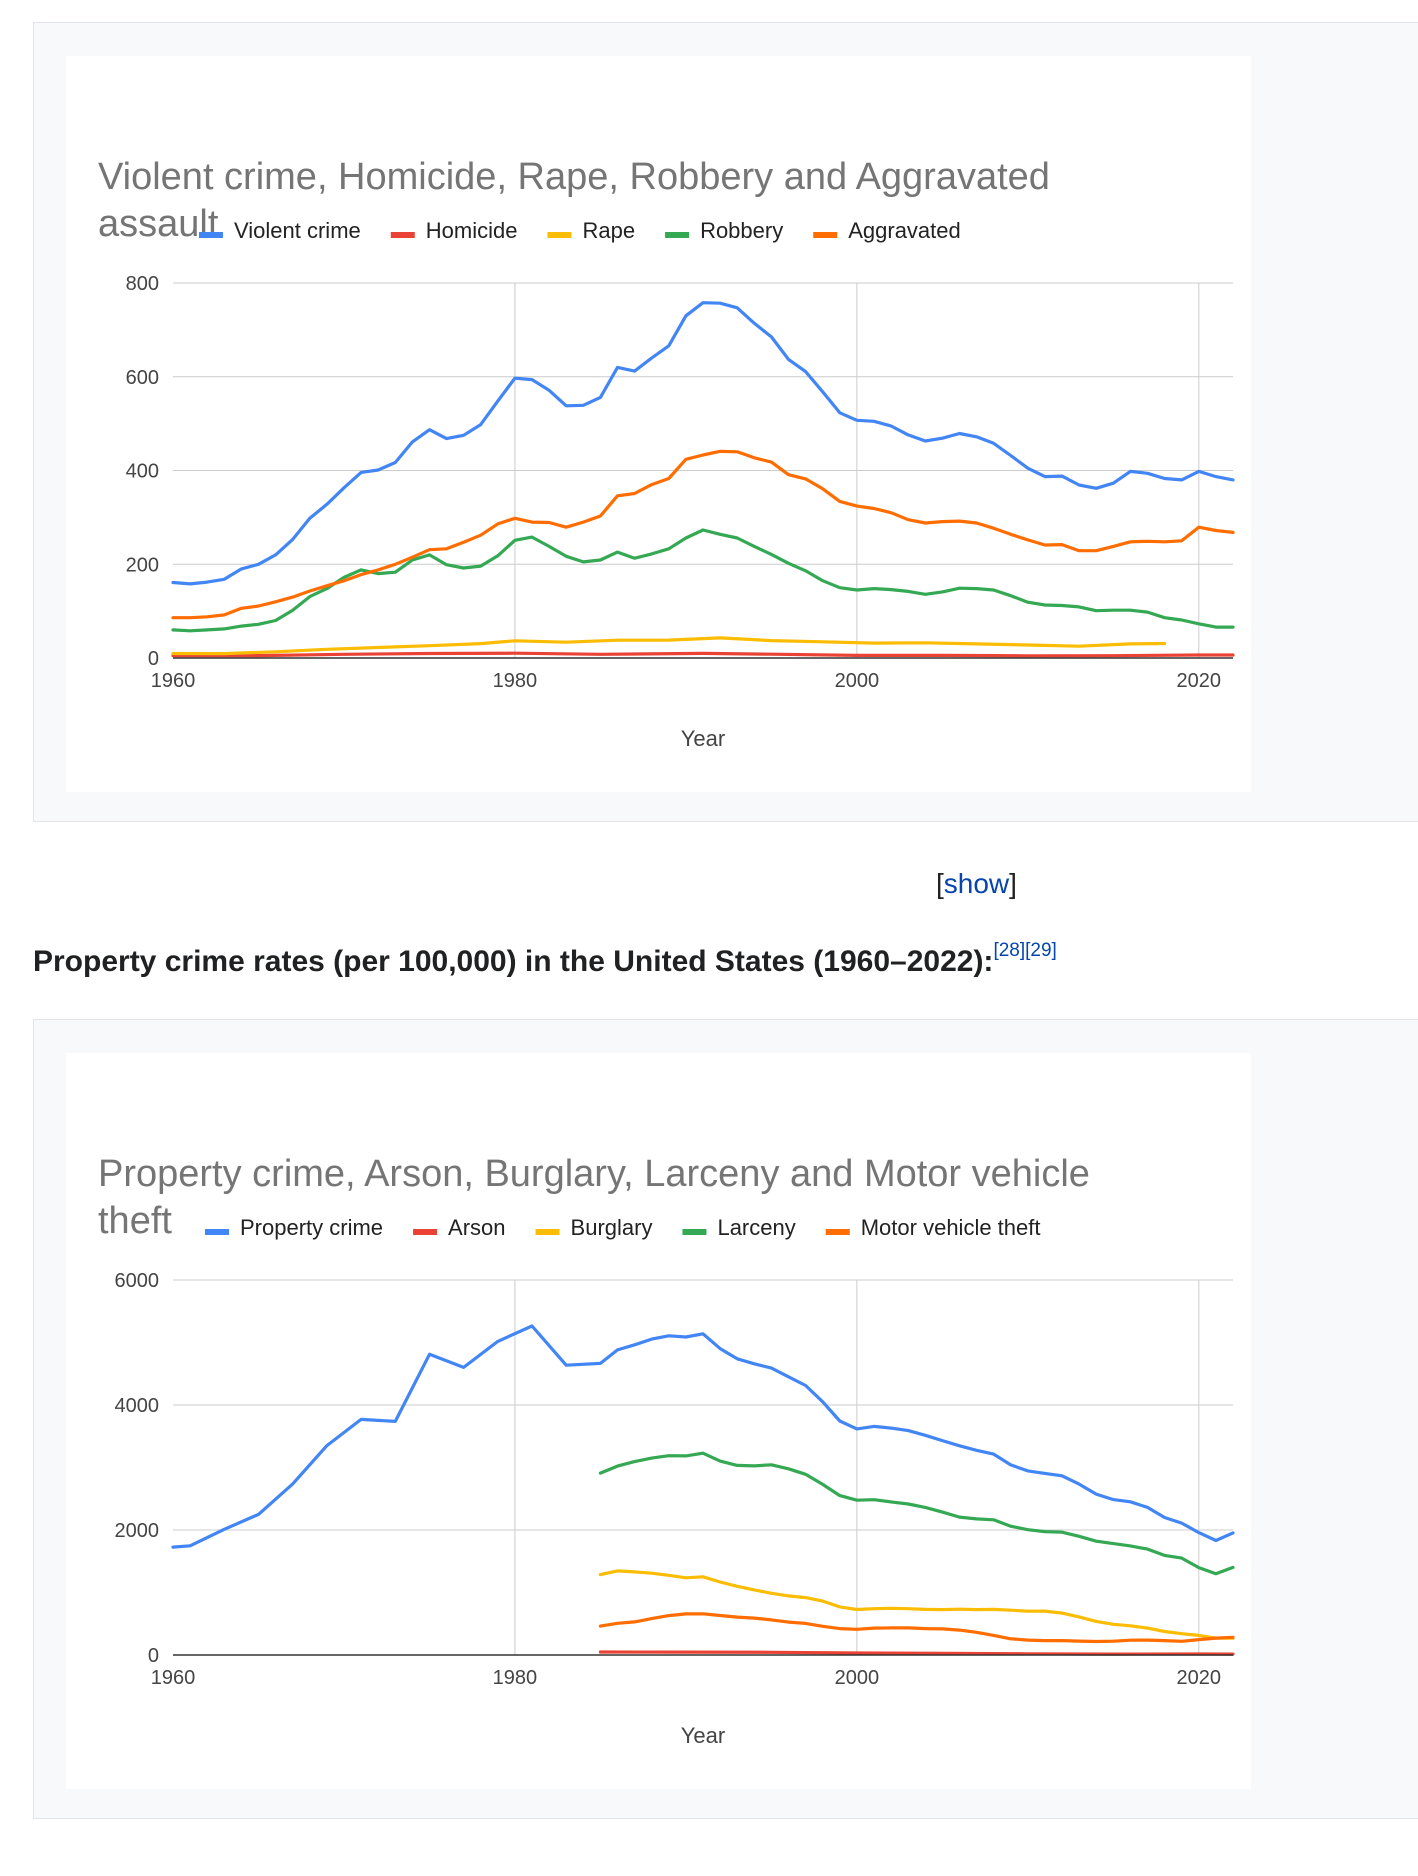 The height and width of the screenshot is (1876, 1418). Describe the element at coordinates (756, 1227) in the screenshot. I see `property-chart-legend-label-larceny: Larceny` at that location.